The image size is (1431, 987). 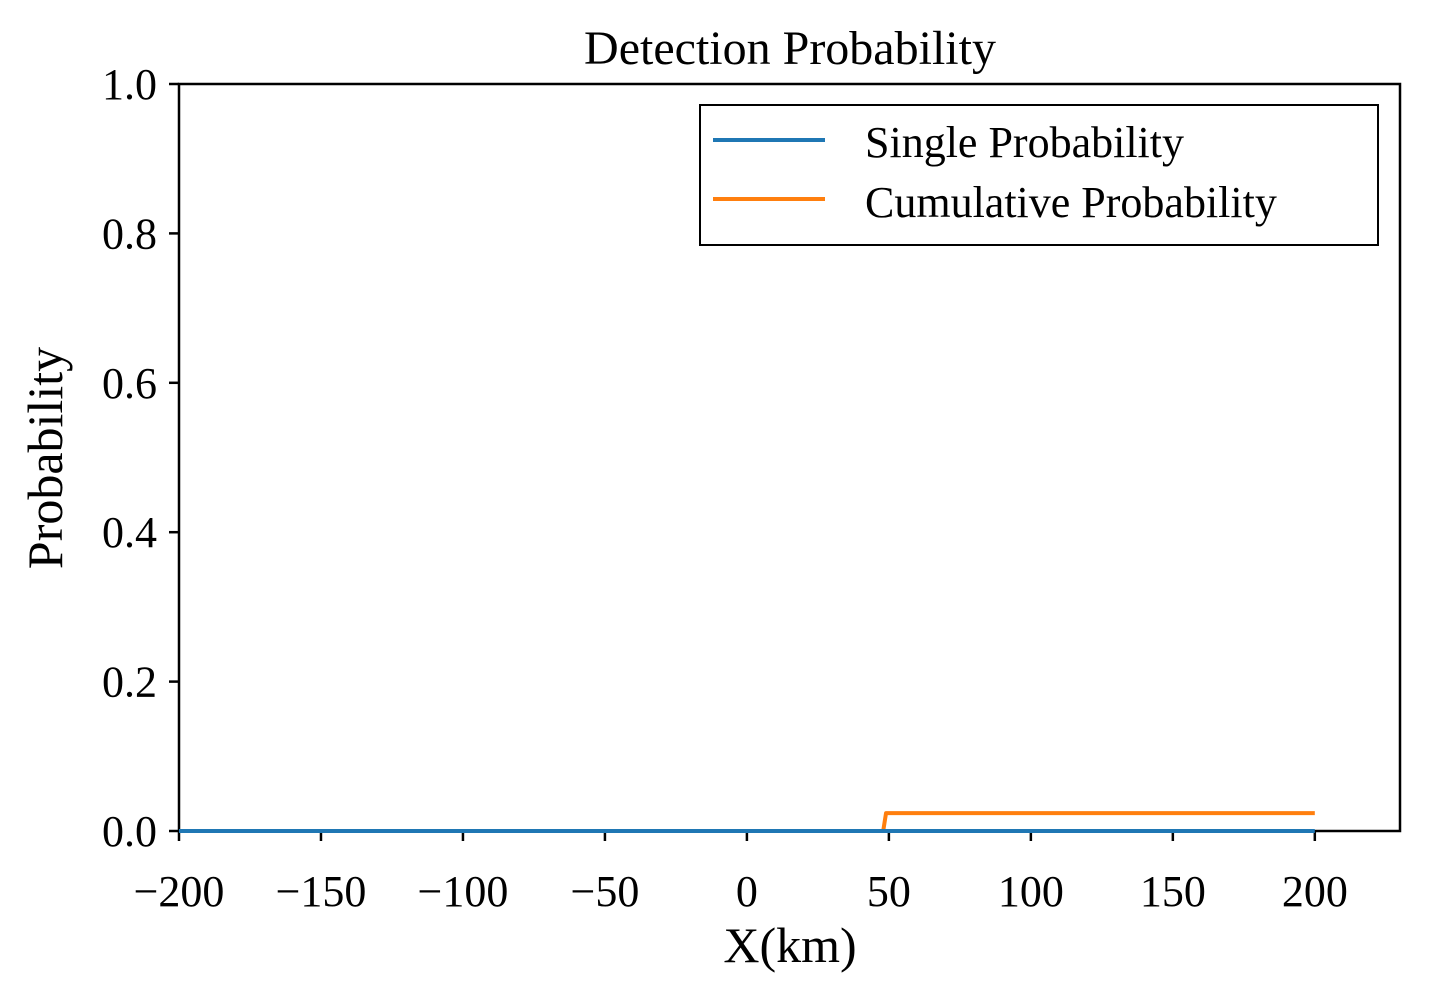 I want to click on legend-box, so click(x=1039, y=175).